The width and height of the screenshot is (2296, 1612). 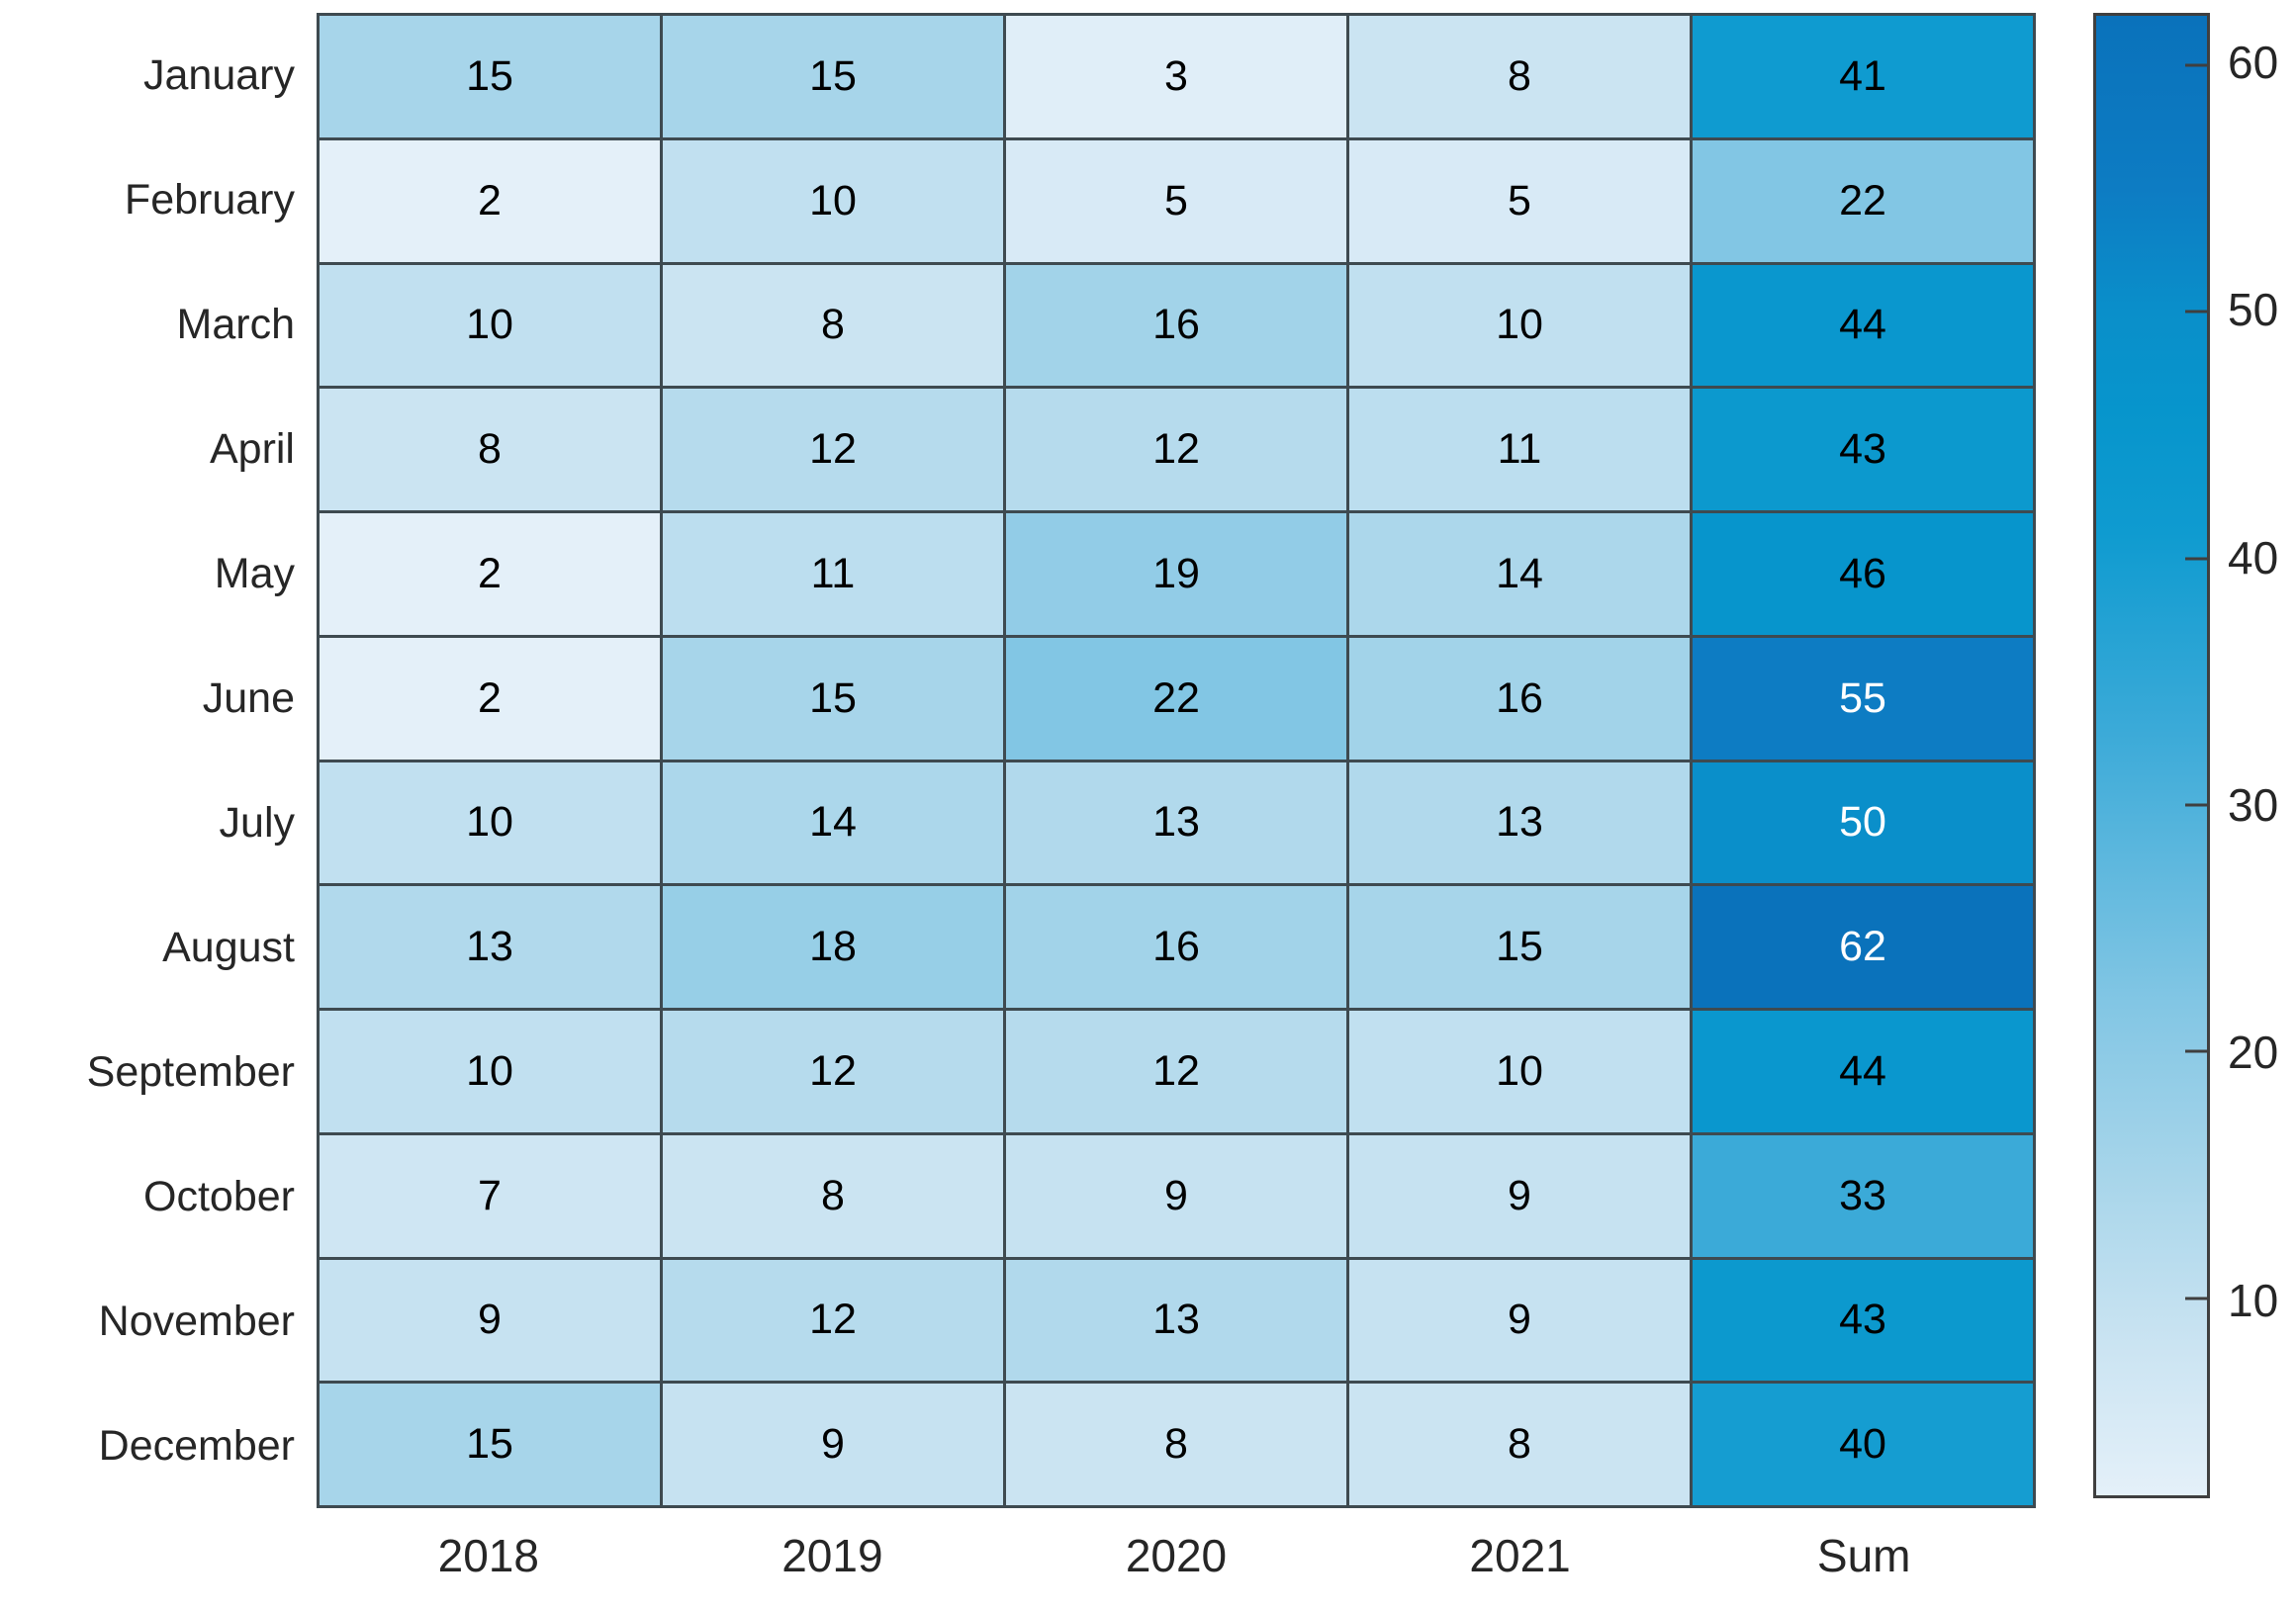 I want to click on row-label: April, so click(x=252, y=448).